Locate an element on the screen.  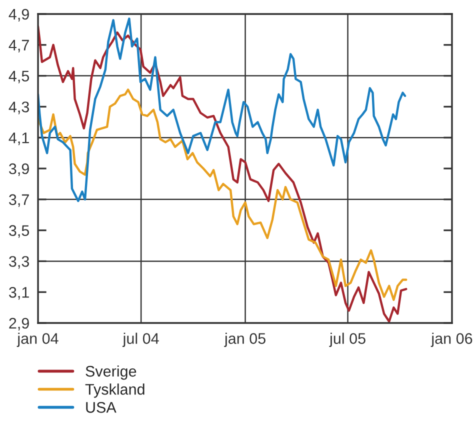
legend-label: Tyskland is located at coordinates (114, 391).